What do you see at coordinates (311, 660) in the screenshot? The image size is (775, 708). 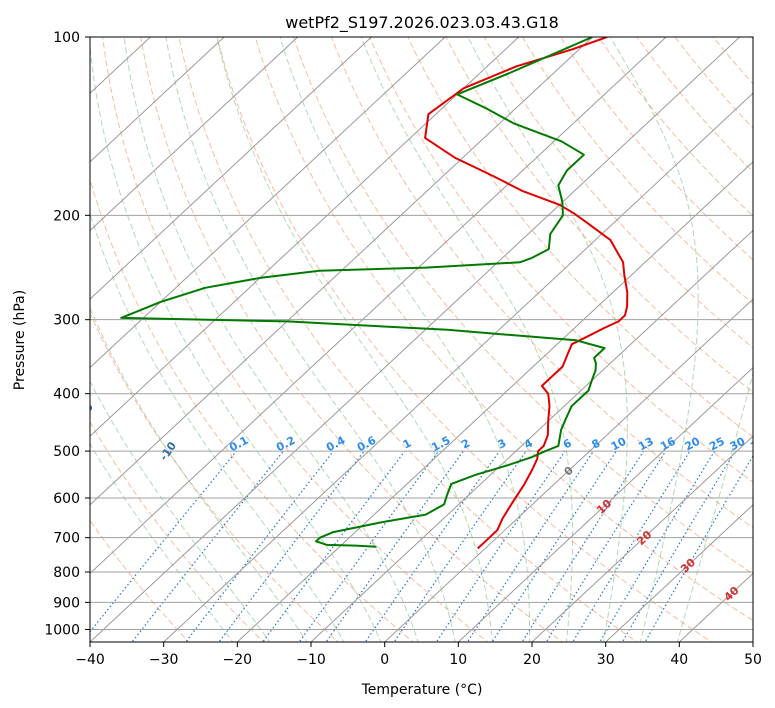 I see `x-tick-label: −10` at bounding box center [311, 660].